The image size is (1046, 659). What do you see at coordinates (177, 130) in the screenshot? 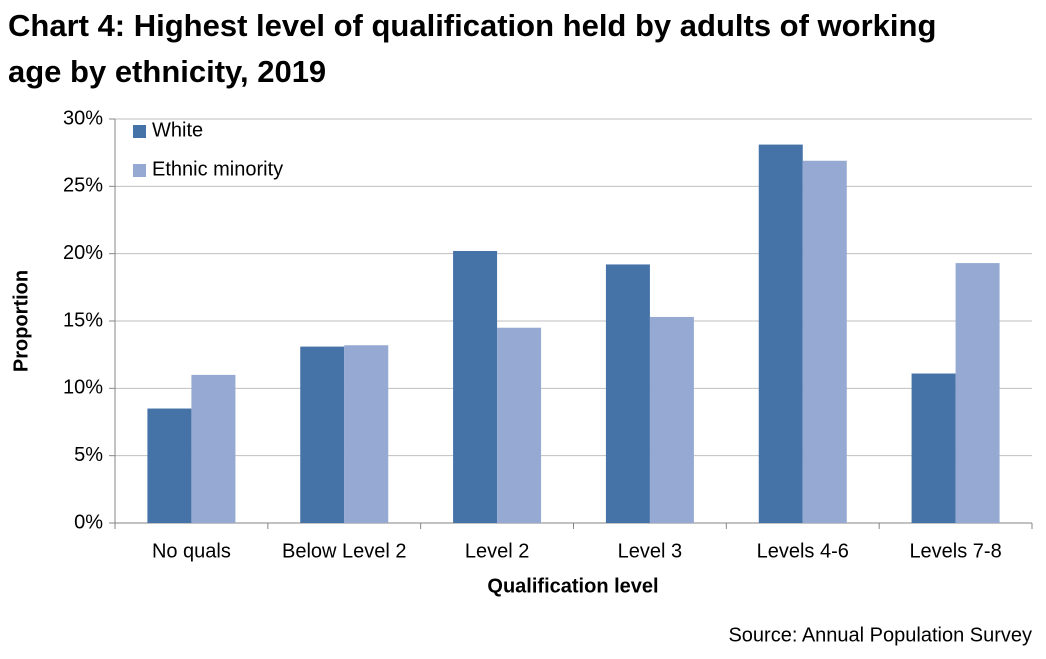
I see `legend-label: White` at bounding box center [177, 130].